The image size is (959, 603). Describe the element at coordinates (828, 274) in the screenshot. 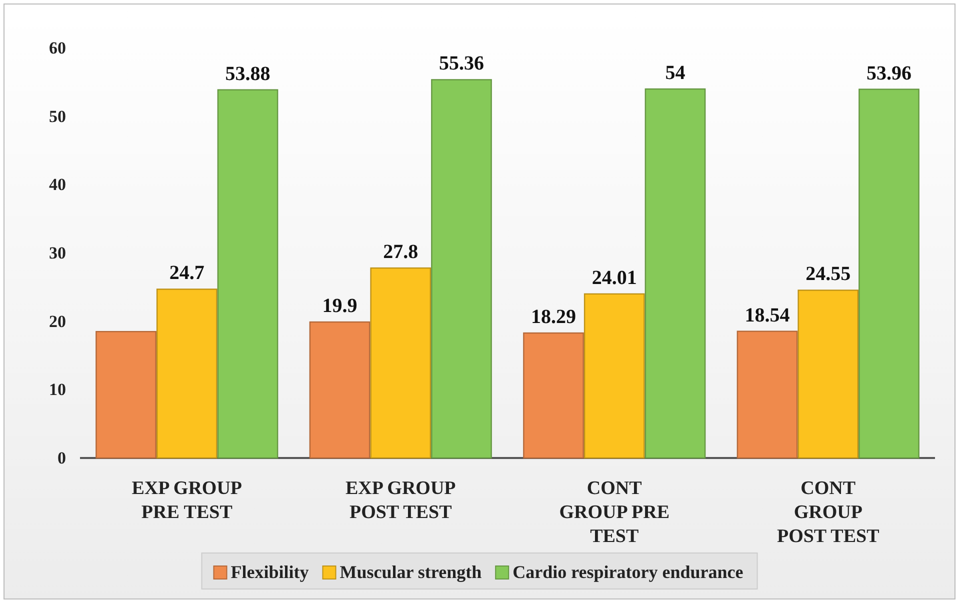

I see `data-label: 24.55` at that location.